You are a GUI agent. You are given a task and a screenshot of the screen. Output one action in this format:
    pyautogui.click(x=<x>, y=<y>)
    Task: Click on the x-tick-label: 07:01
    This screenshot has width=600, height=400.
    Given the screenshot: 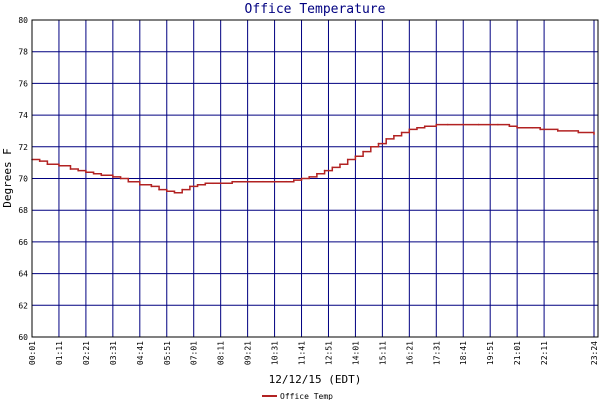 What is the action you would take?
    pyautogui.click(x=194, y=353)
    